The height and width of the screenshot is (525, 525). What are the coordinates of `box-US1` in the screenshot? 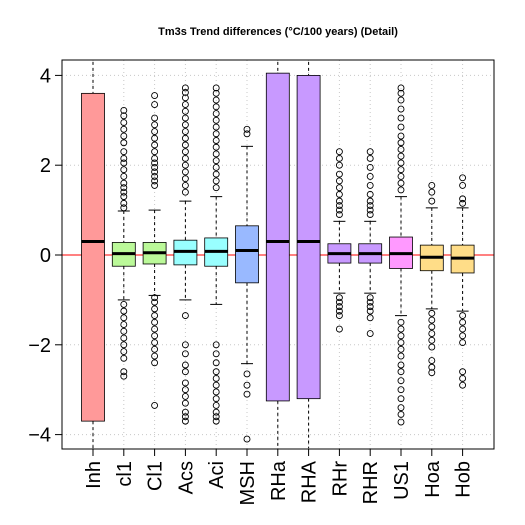 It's located at (401, 255).